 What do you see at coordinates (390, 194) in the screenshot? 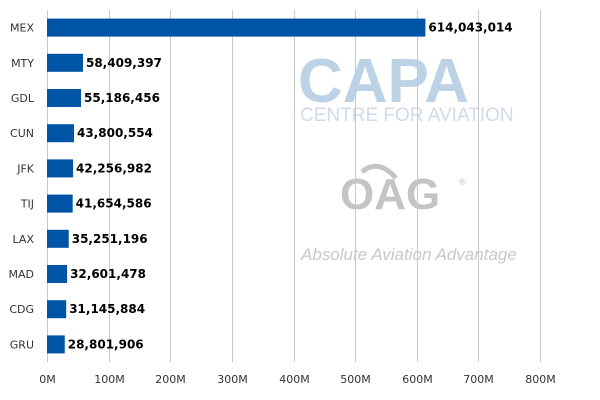
I see `oag-watermark: OAG` at bounding box center [390, 194].